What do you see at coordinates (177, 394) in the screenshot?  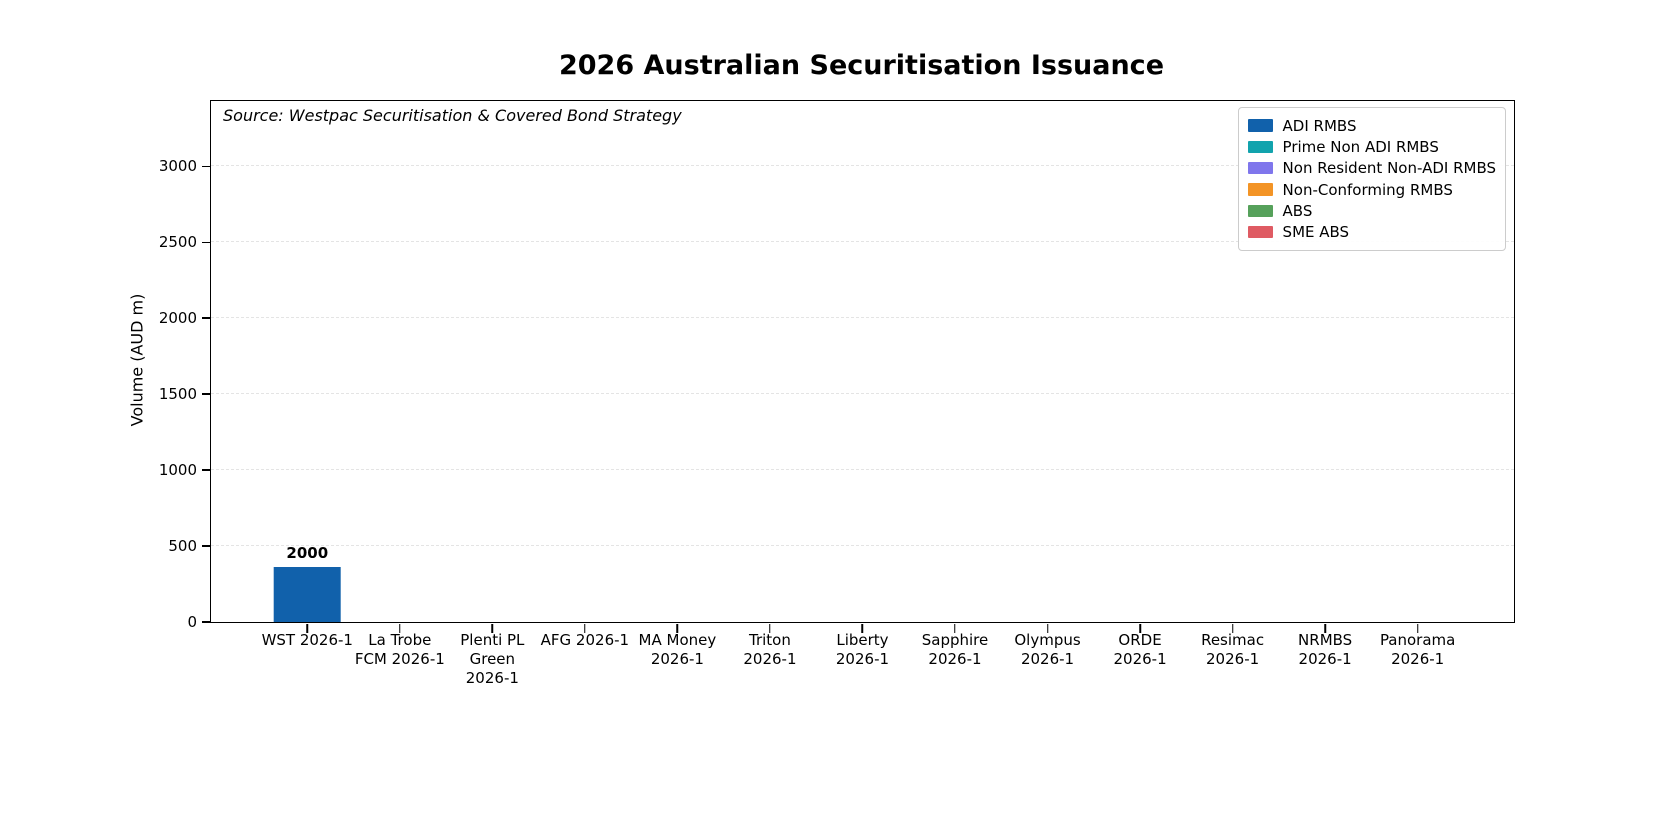 I see `y-tick-label: 1500` at bounding box center [177, 394].